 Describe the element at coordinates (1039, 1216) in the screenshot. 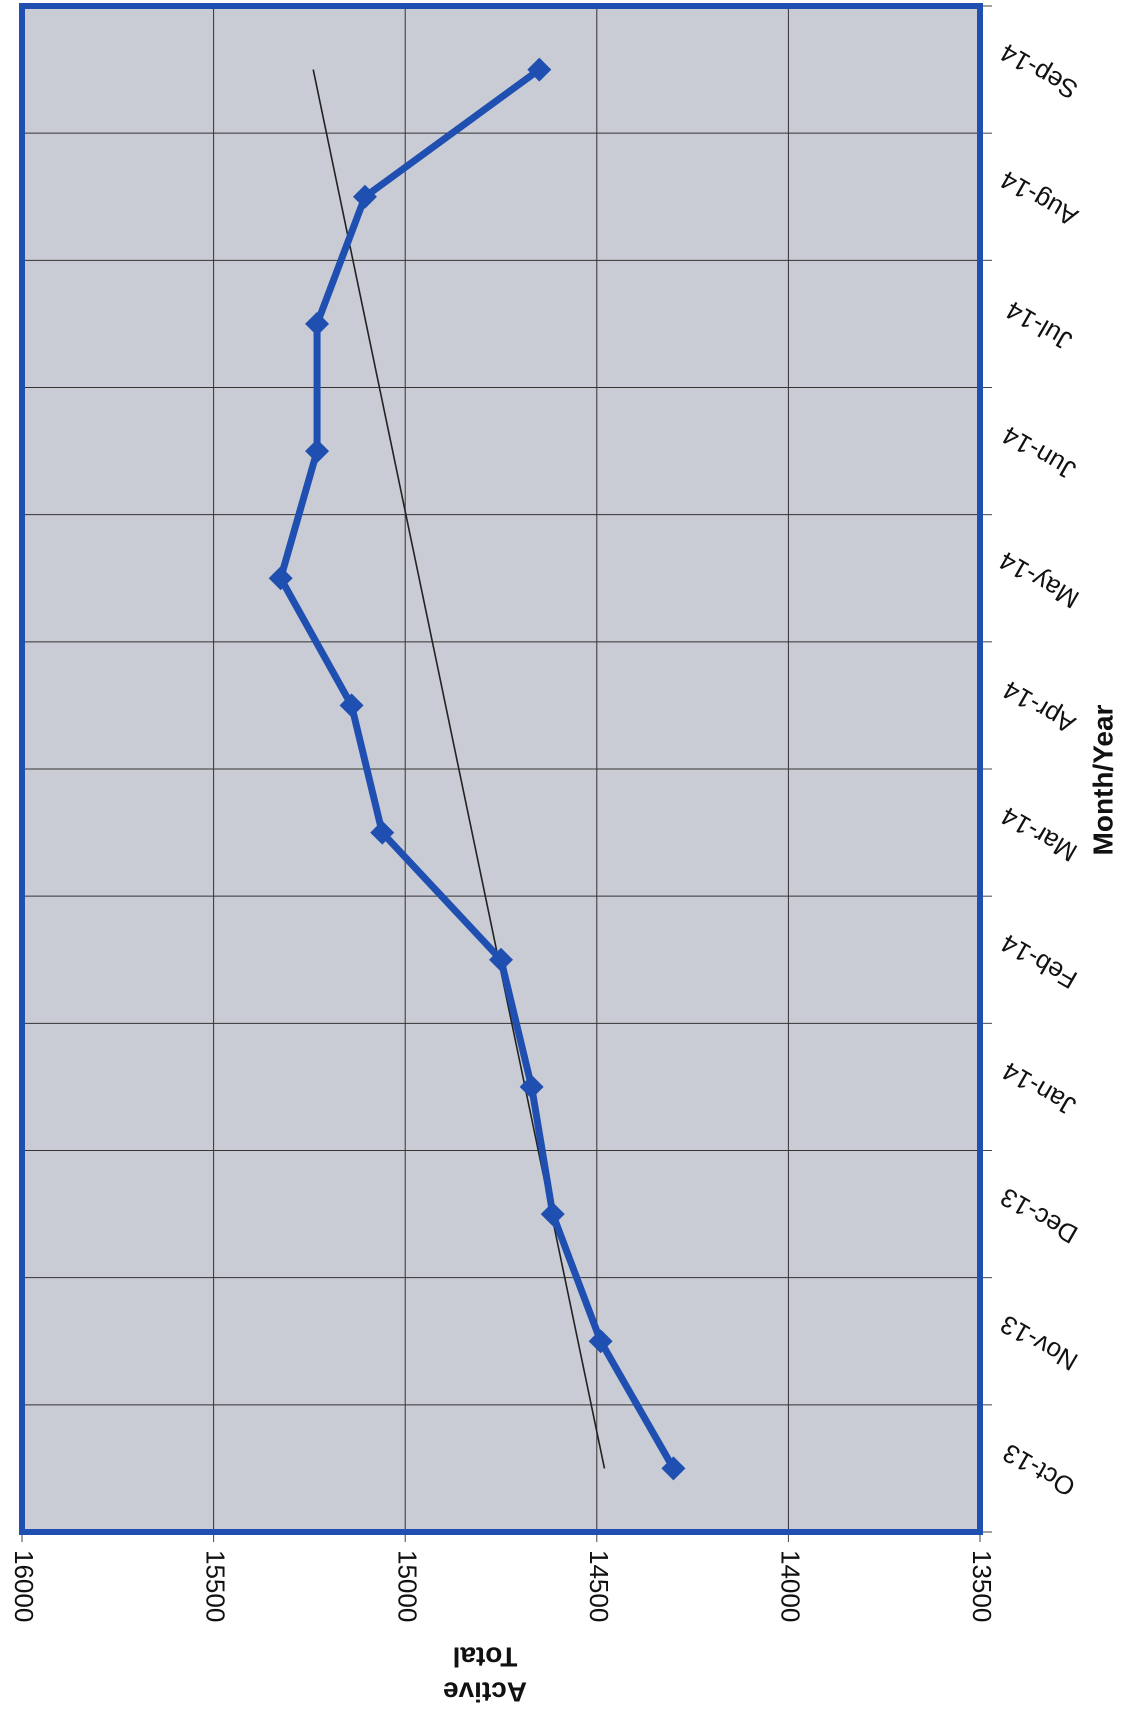

I see `category-tick-label: Dec-13` at that location.